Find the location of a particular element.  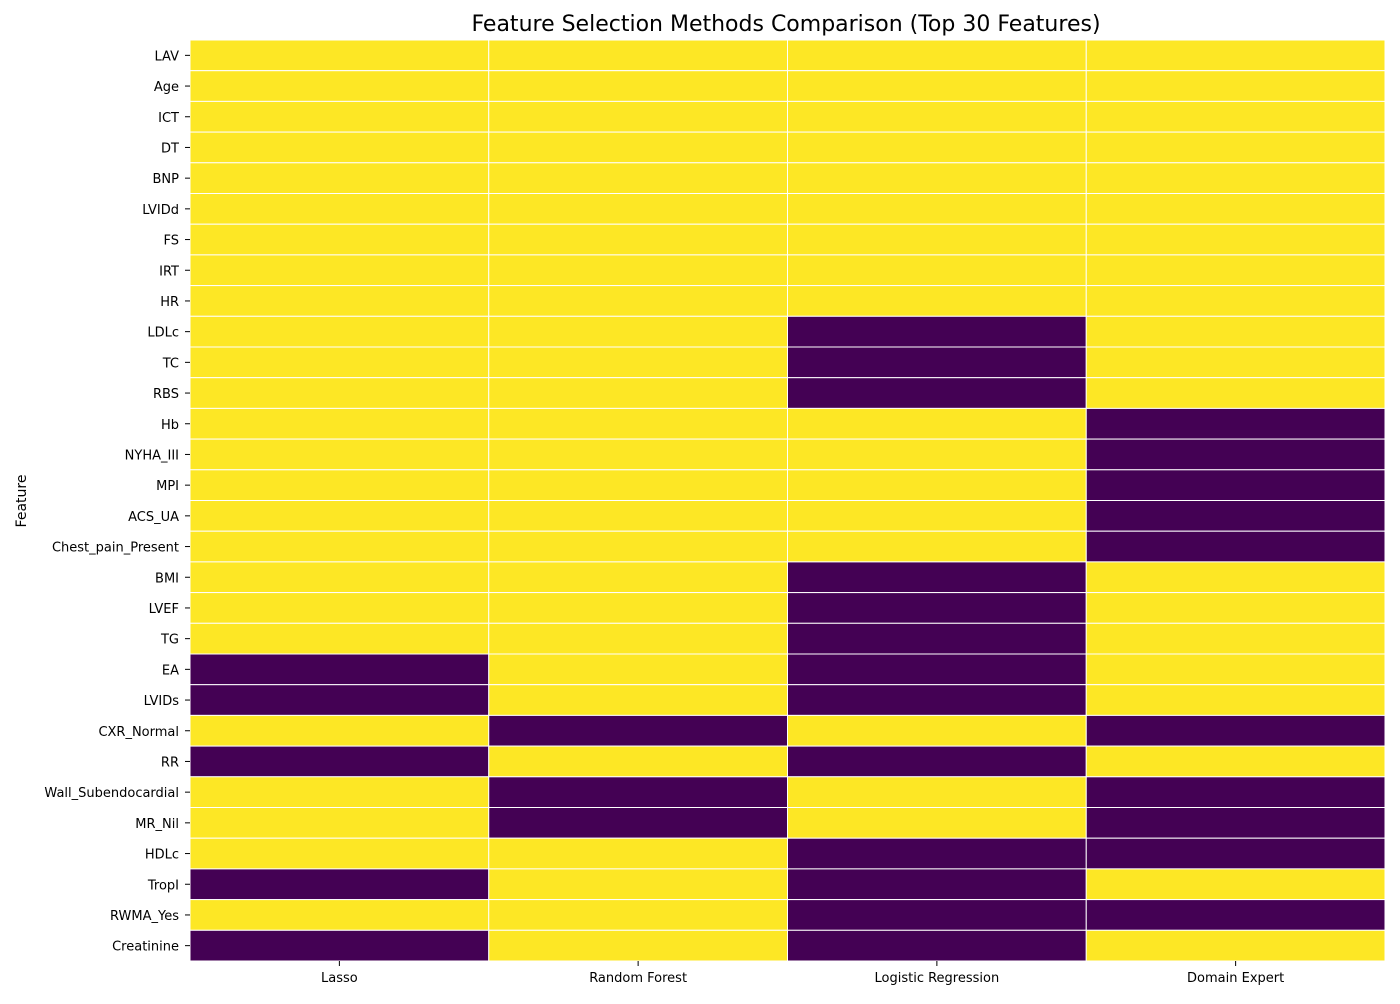

heatmap-cell-nyha-iii-domain-expert is located at coordinates (1235, 454).